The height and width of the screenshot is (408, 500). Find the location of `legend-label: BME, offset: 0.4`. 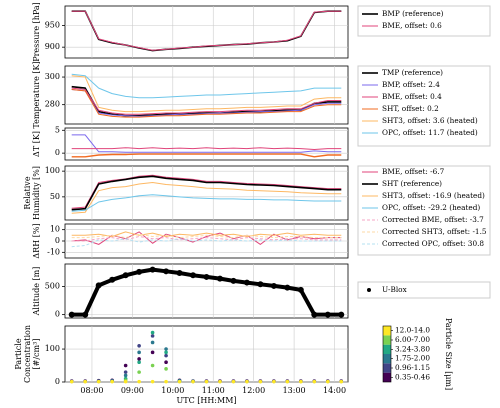

legend-label: BME, offset: 0.4 is located at coordinates (412, 96).